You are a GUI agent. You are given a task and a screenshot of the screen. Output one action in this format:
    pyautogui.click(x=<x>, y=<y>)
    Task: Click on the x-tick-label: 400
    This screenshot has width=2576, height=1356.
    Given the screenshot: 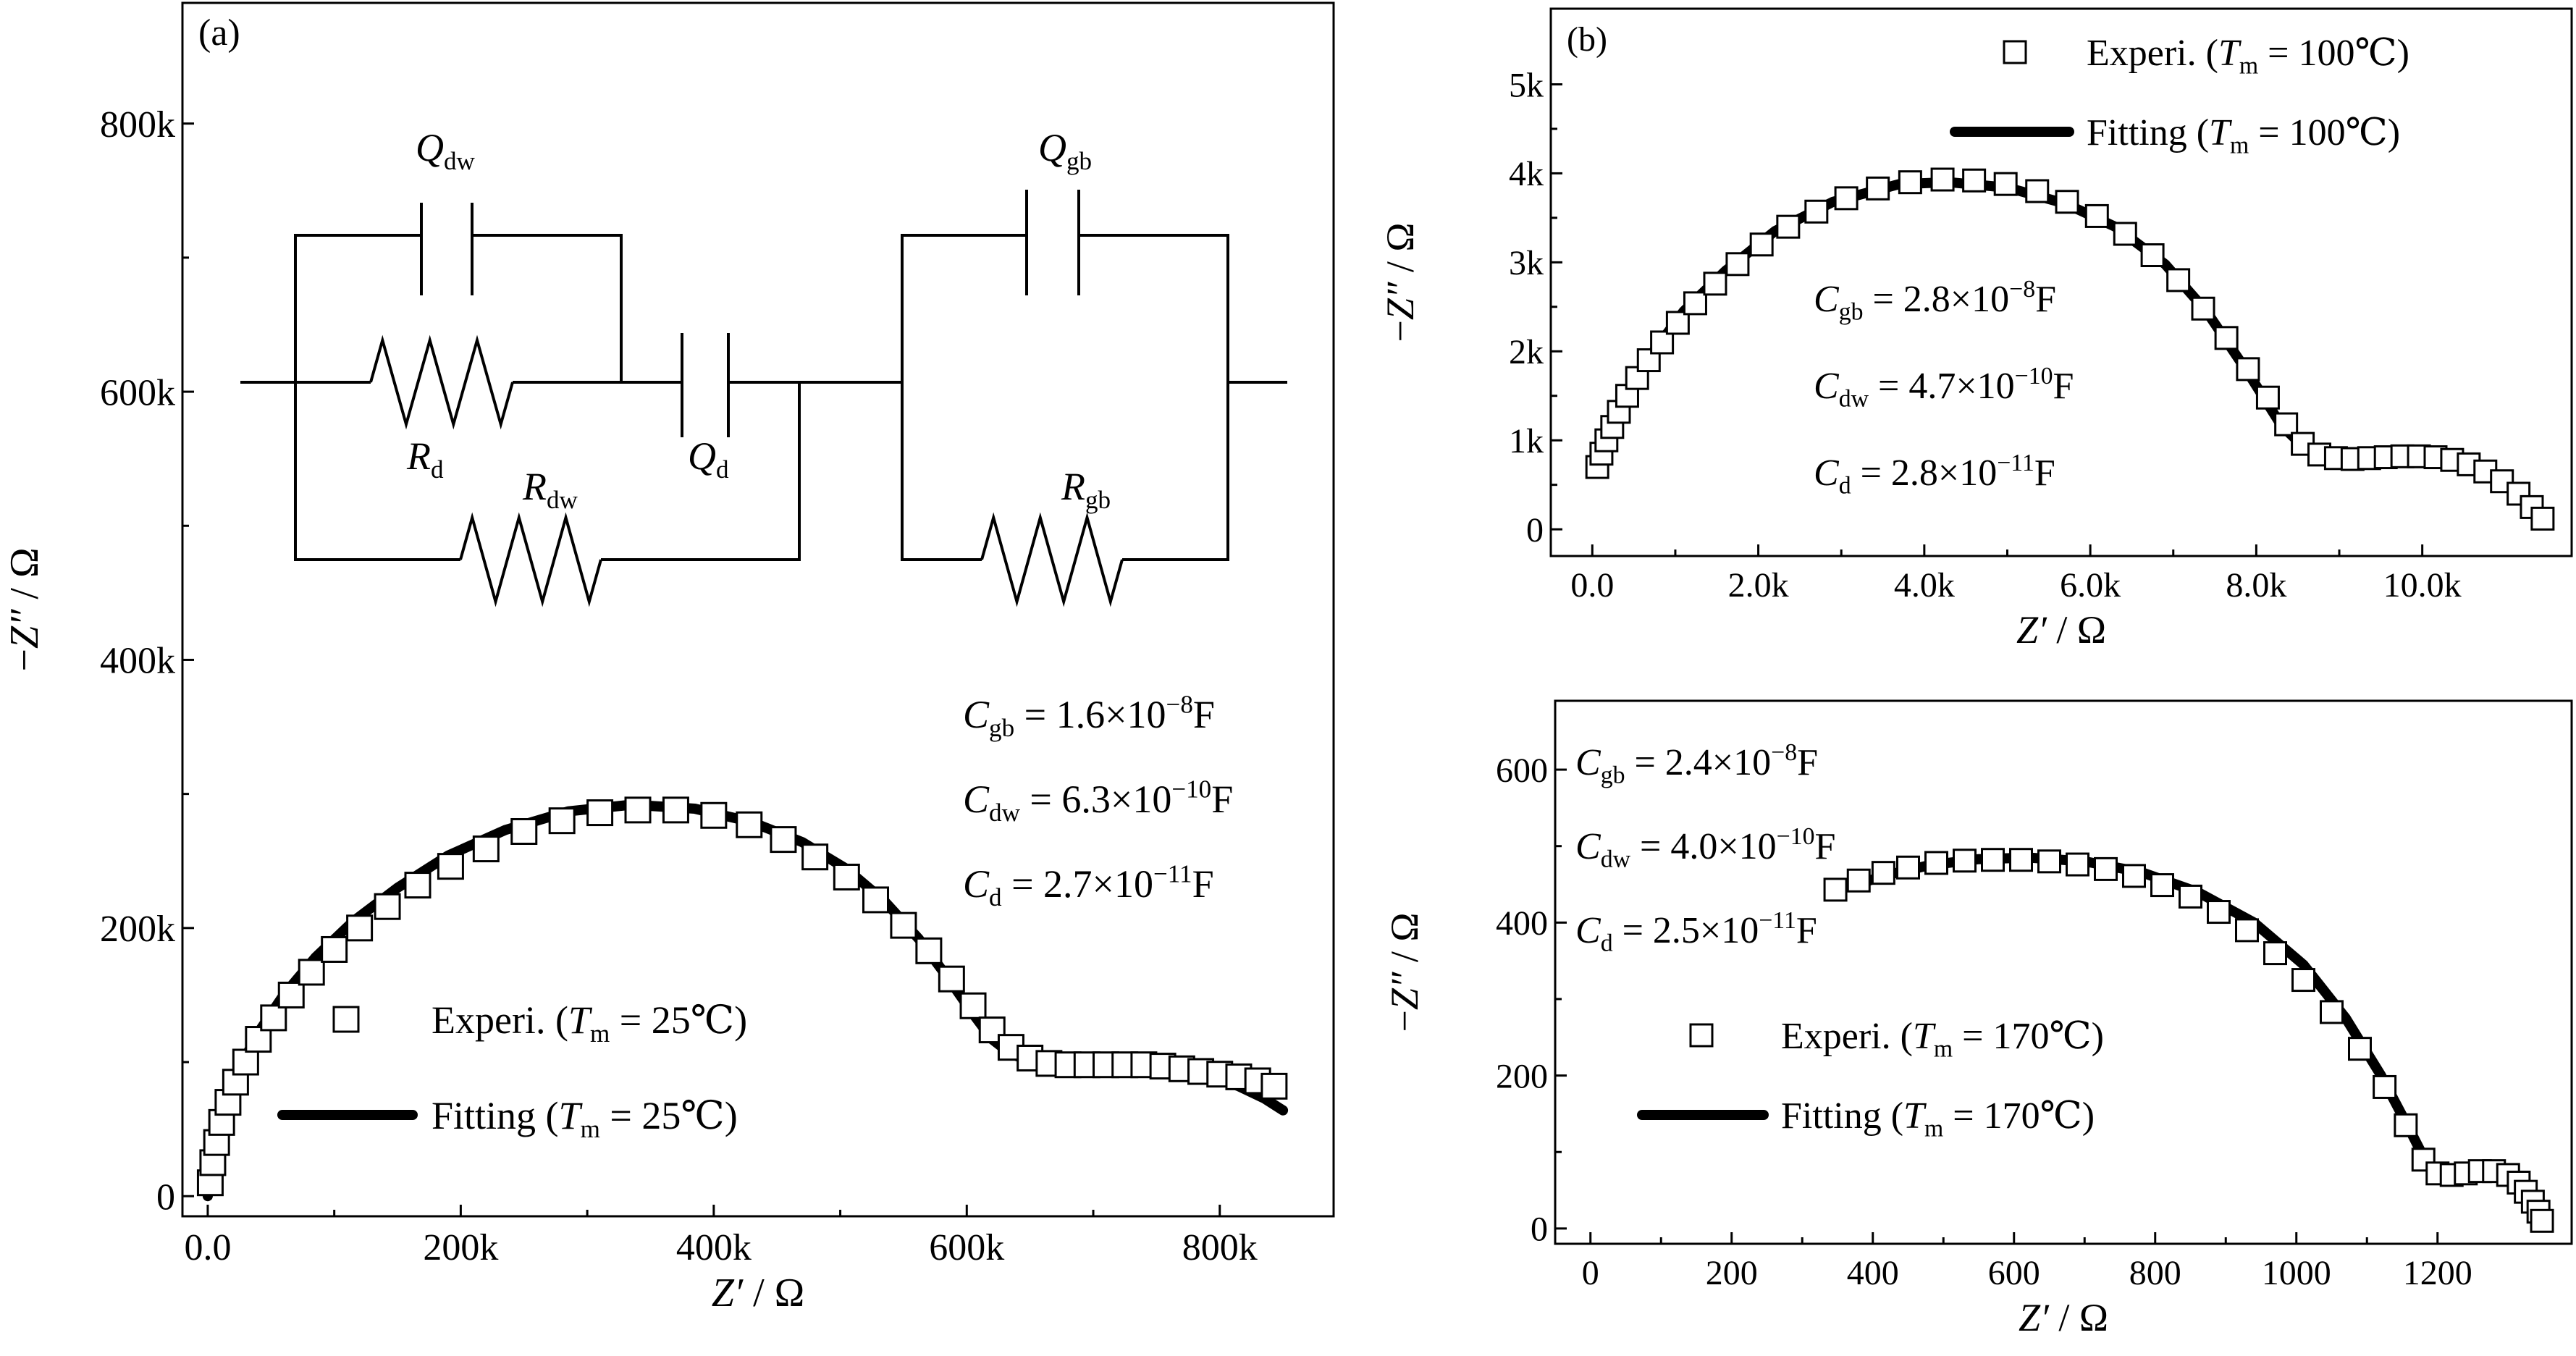 What is the action you would take?
    pyautogui.click(x=1873, y=1273)
    